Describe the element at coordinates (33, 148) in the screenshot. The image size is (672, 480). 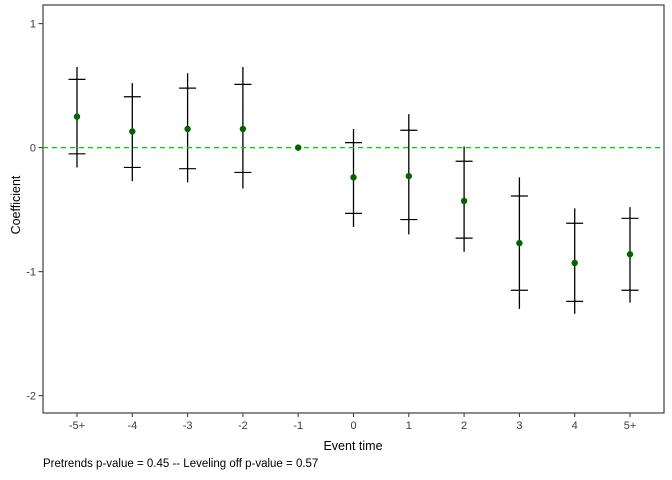
I see `y-tick-label-0: 0` at that location.